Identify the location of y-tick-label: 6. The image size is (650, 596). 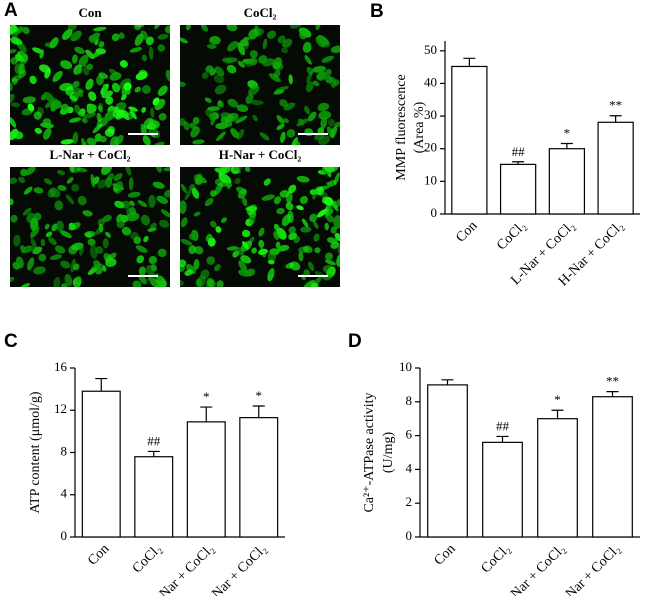
(409, 434).